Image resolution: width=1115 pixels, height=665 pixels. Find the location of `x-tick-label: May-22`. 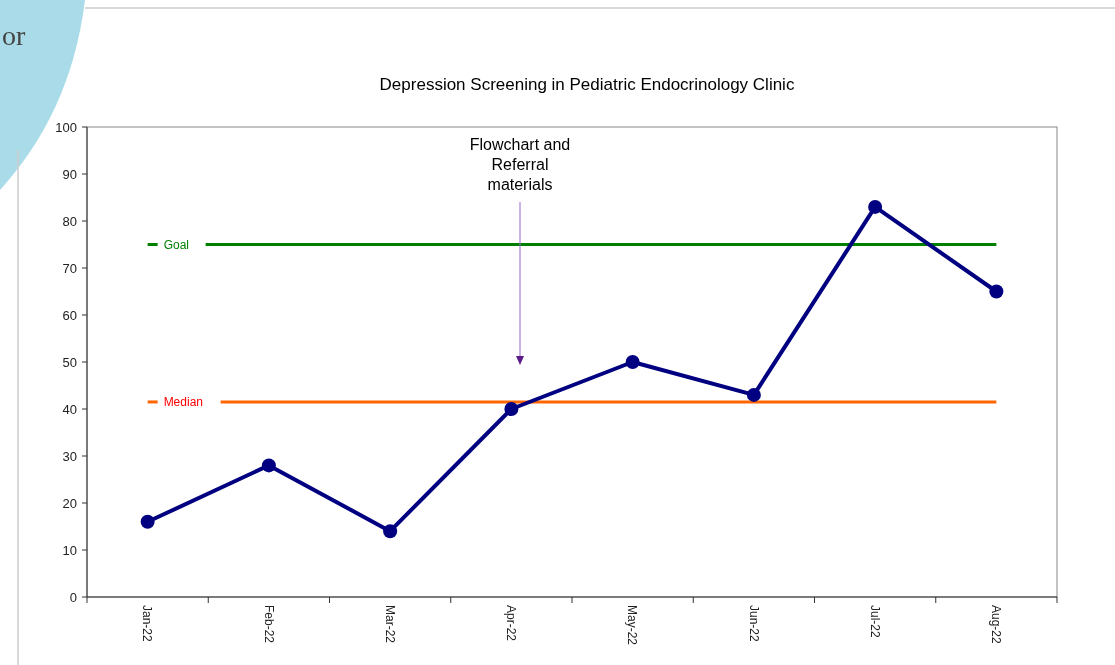

x-tick-label: May-22 is located at coordinates (632, 625).